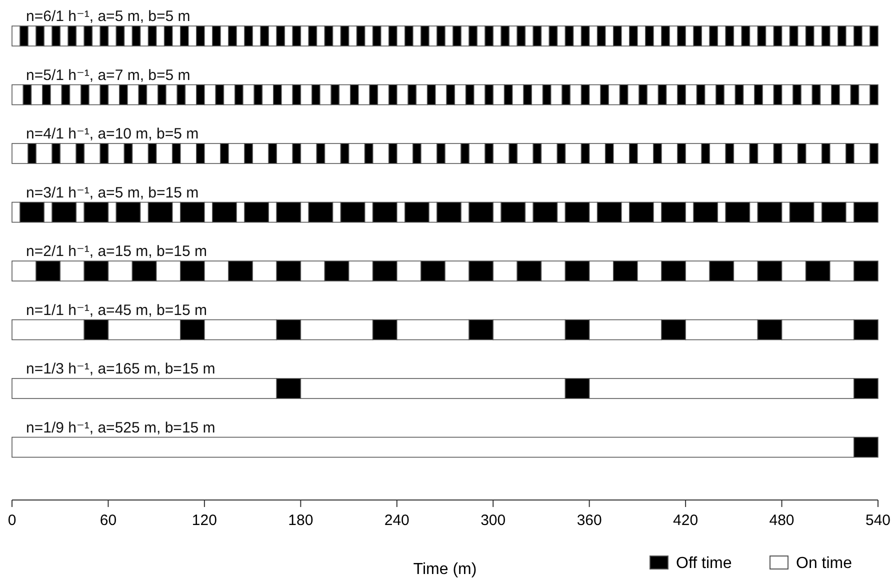 The height and width of the screenshot is (582, 891). Describe the element at coordinates (121, 369) in the screenshot. I see `y-tick-label: n=1/3 h⁻¹, a=165 m, b=15 m` at that location.